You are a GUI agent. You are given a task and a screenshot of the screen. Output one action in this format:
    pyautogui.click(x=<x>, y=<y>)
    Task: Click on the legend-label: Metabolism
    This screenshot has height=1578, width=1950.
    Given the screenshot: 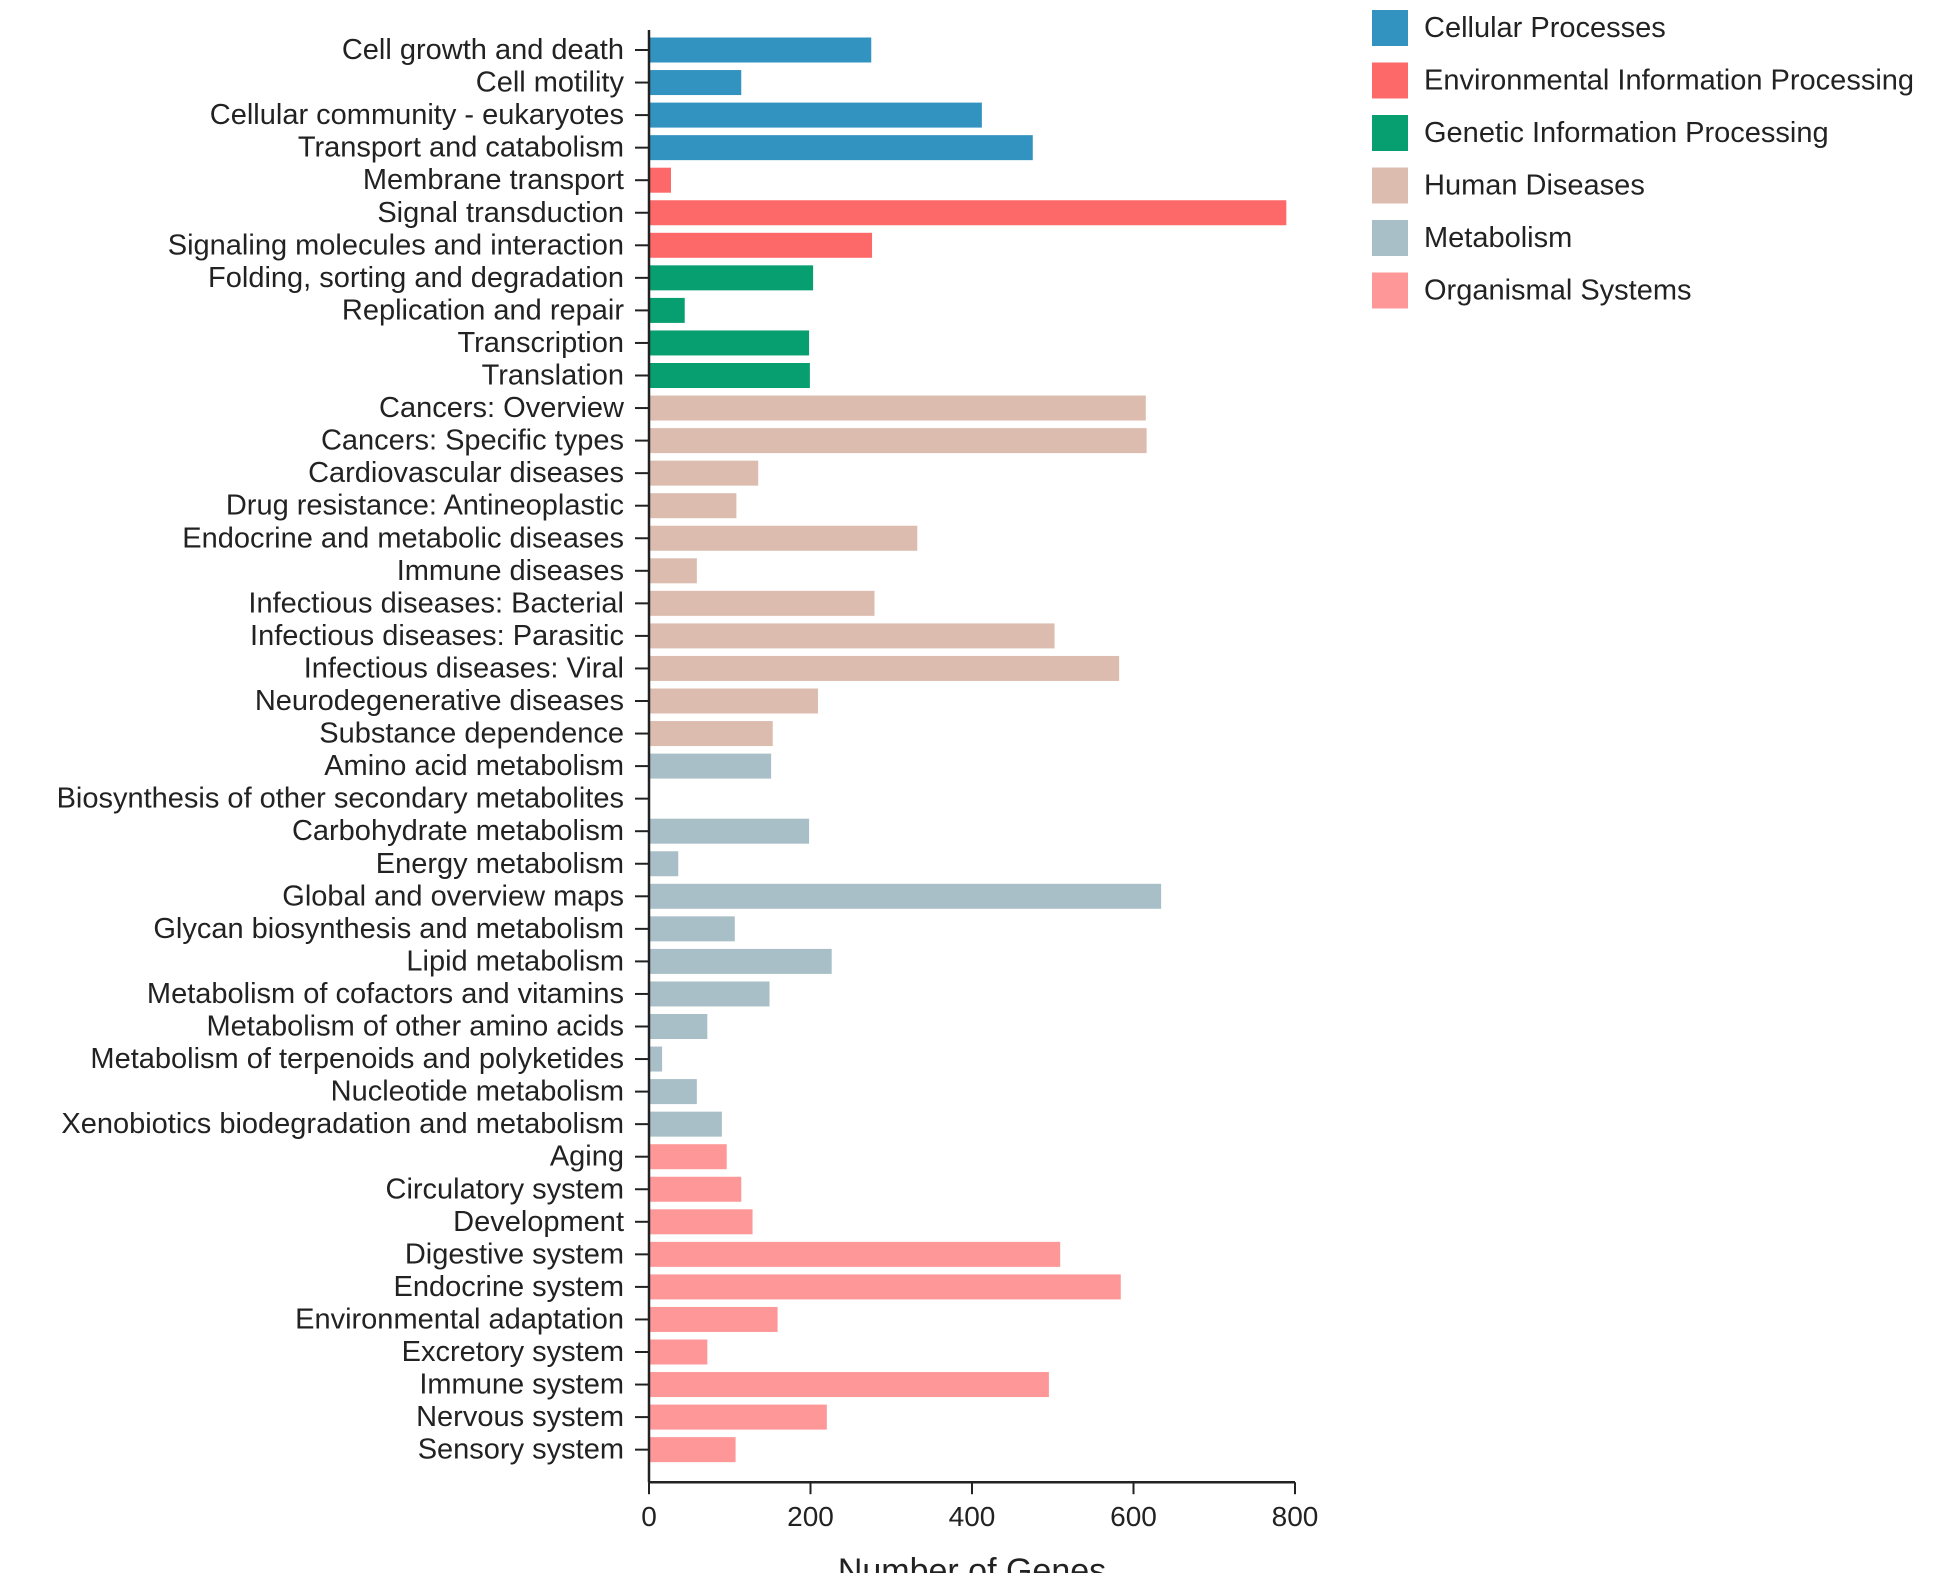 What is the action you would take?
    pyautogui.click(x=1498, y=238)
    